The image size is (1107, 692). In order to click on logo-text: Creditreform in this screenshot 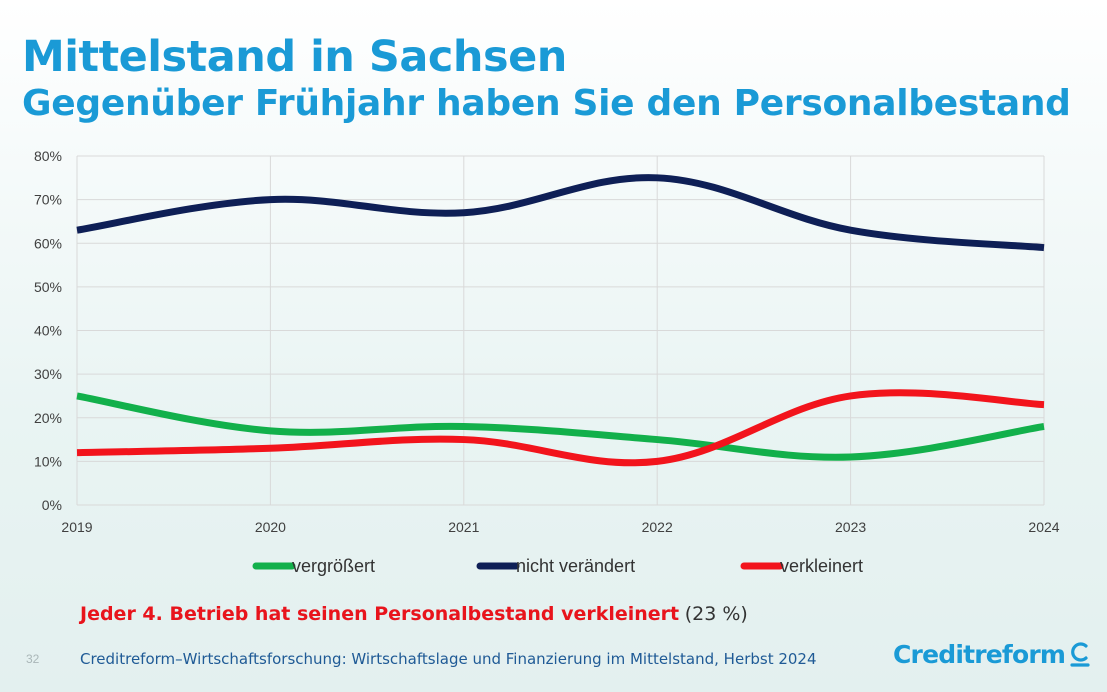, I will do `click(979, 654)`.